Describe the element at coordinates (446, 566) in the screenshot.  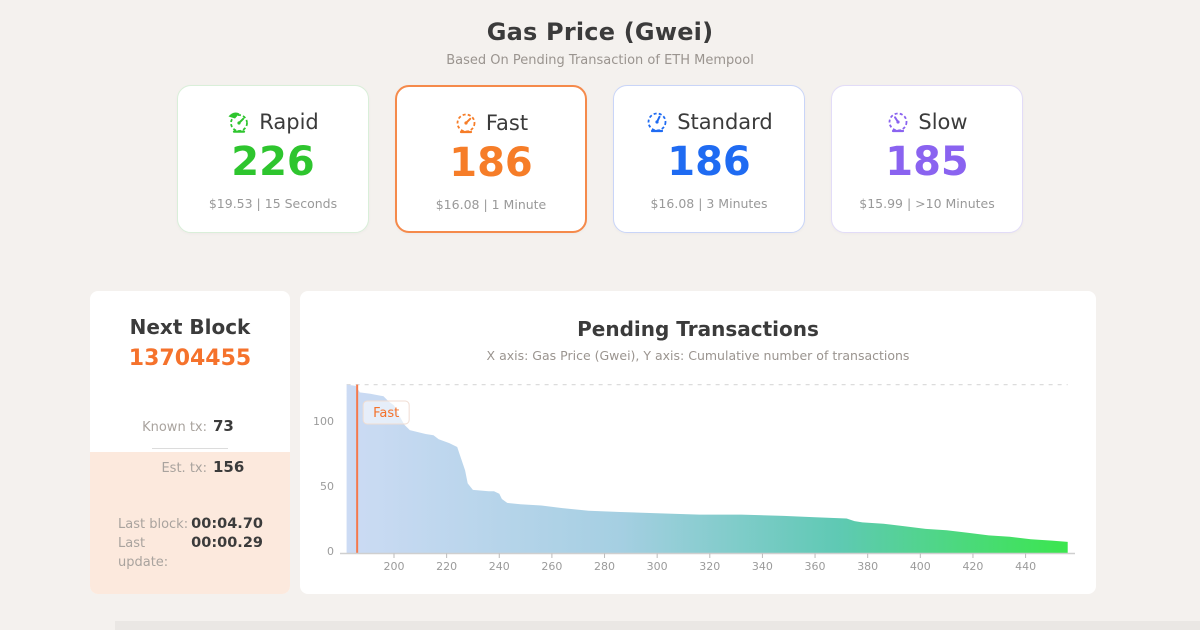
I see `svg-text: 220` at that location.